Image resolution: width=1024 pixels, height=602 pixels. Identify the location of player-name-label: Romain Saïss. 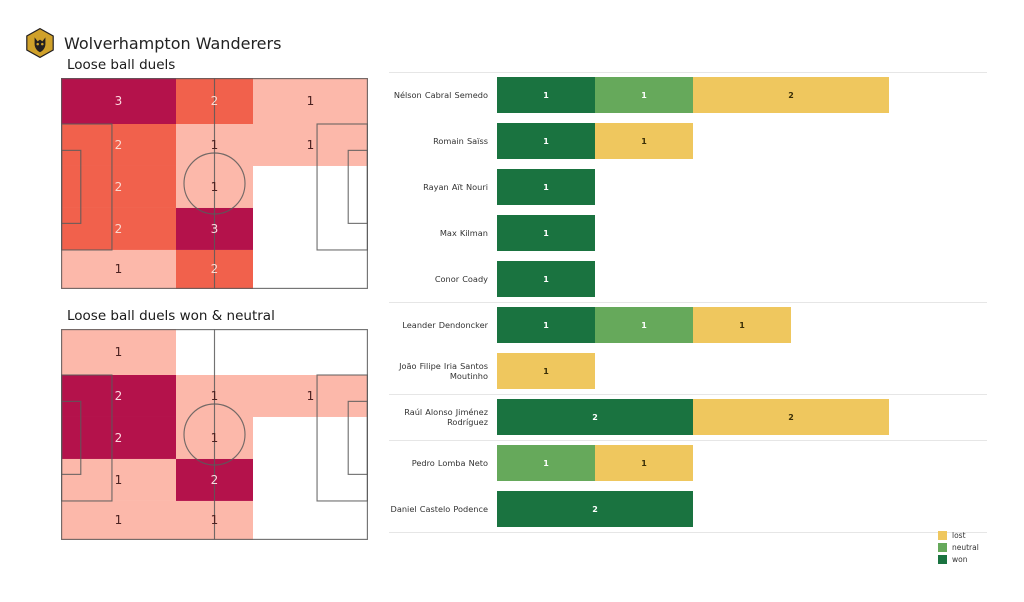
(460, 140).